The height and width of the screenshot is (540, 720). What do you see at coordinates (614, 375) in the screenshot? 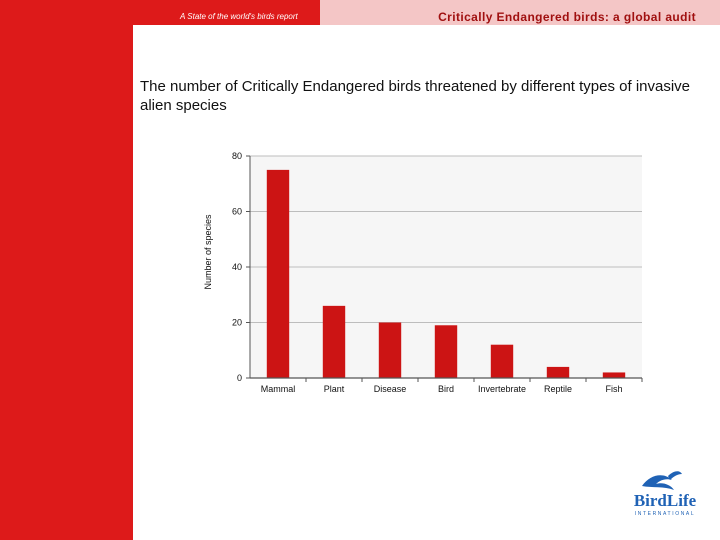
I see `bar-fish` at bounding box center [614, 375].